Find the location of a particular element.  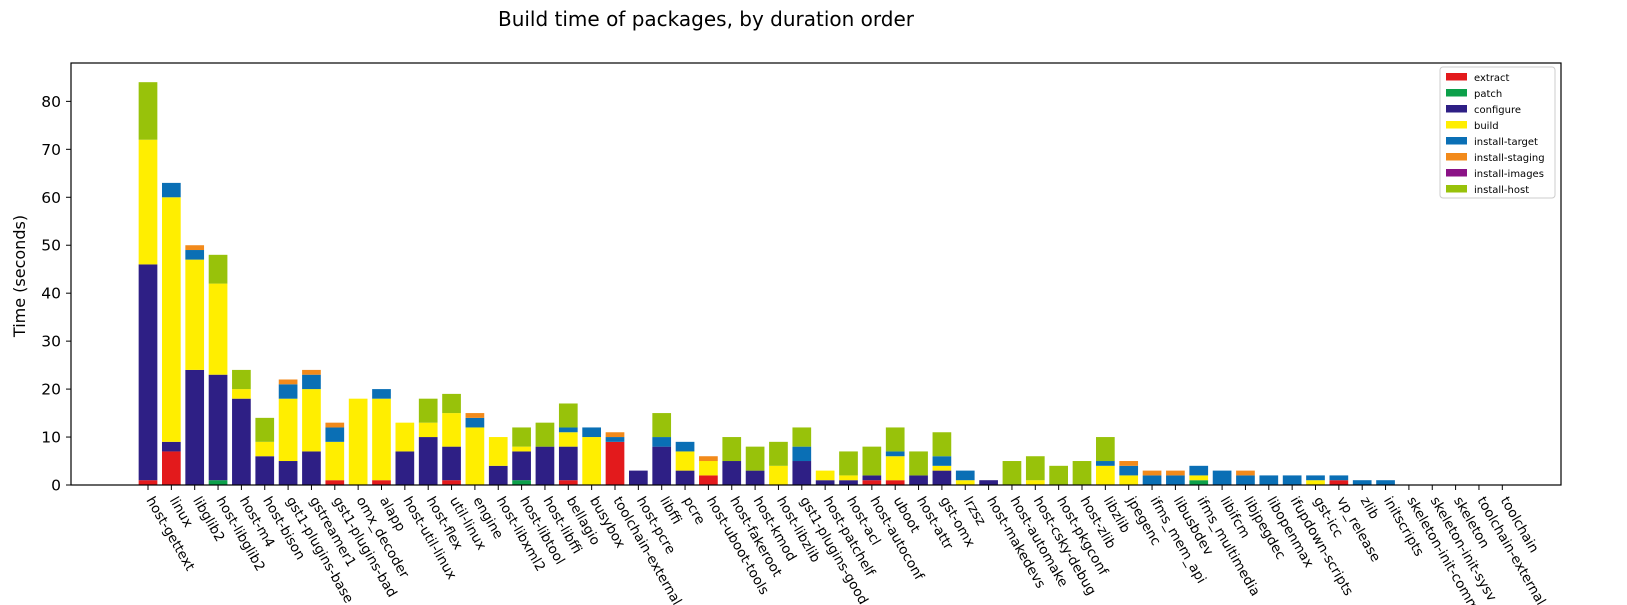

legend-swatch-install-staging is located at coordinates (1456, 157).